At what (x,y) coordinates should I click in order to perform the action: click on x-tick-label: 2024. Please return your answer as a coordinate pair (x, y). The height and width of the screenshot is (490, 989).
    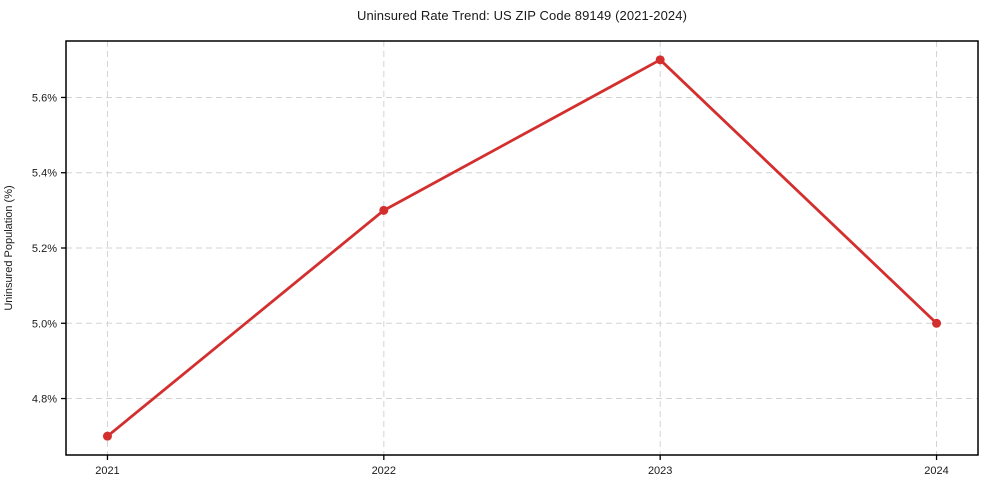
    Looking at the image, I should click on (936, 471).